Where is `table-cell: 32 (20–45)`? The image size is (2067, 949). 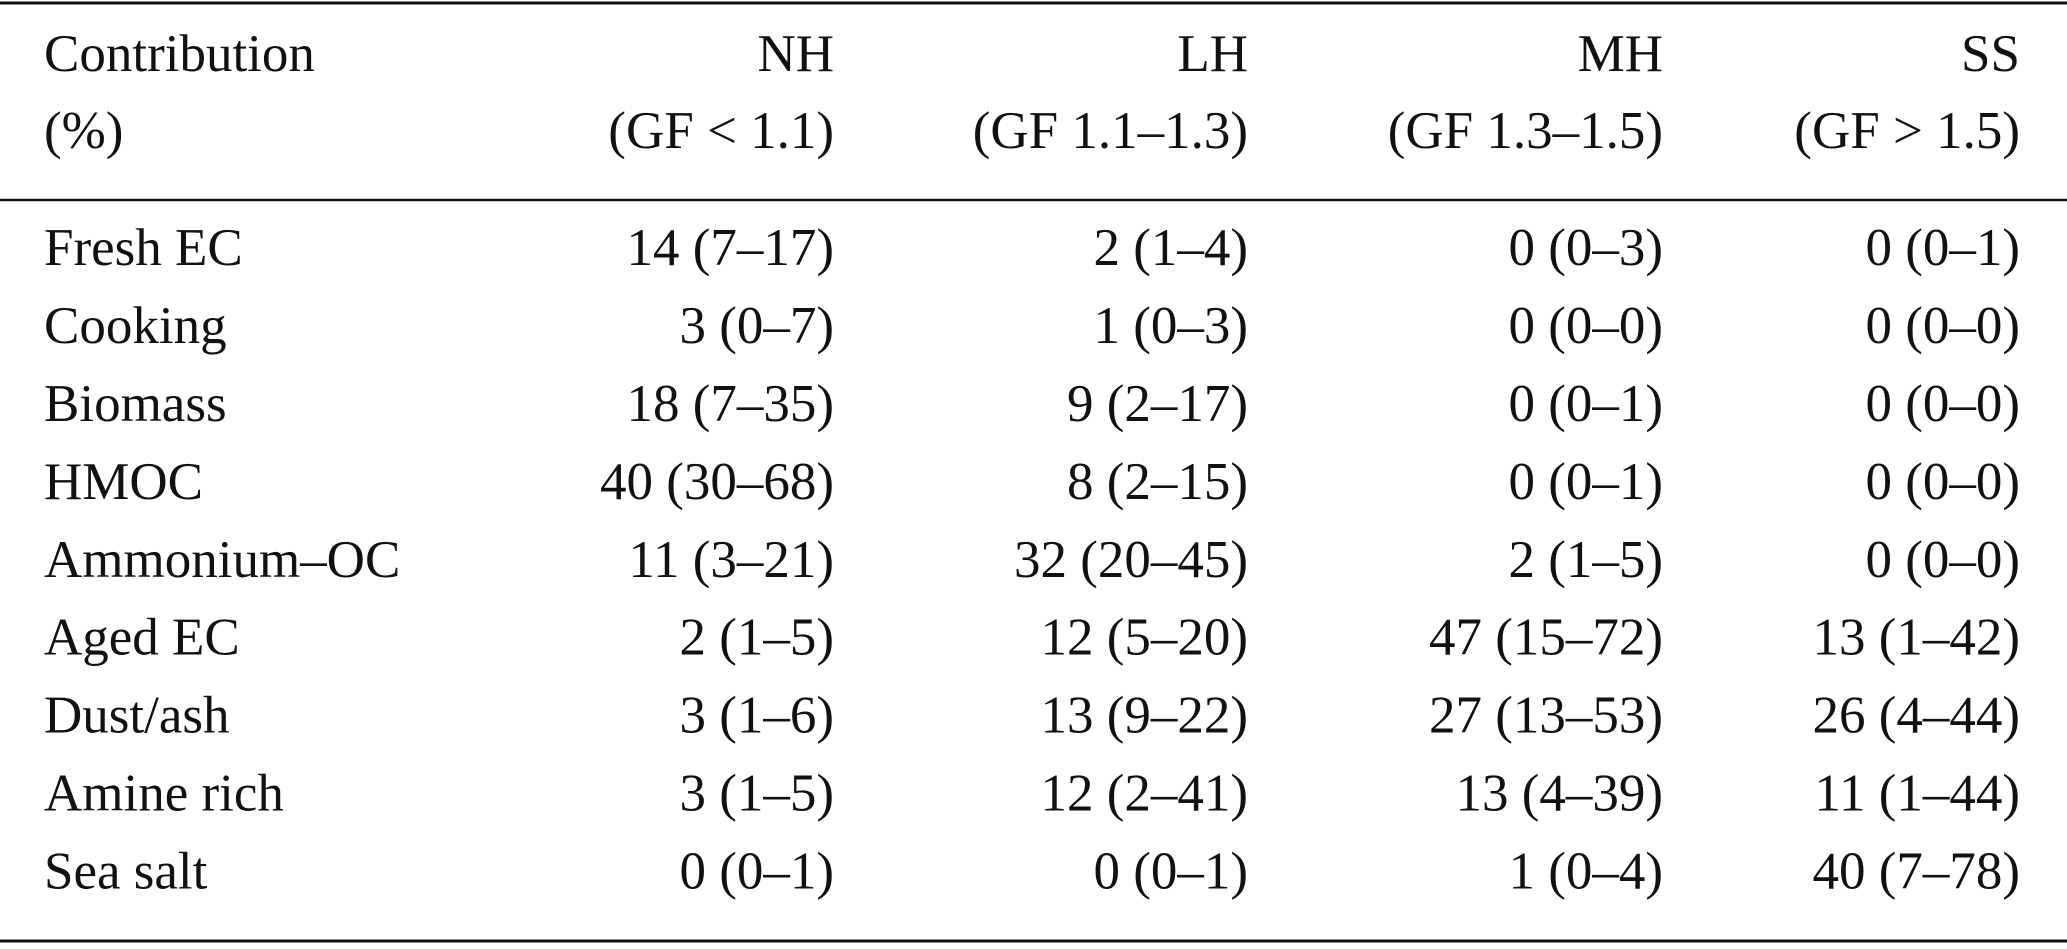
table-cell: 32 (20–45) is located at coordinates (1131, 560).